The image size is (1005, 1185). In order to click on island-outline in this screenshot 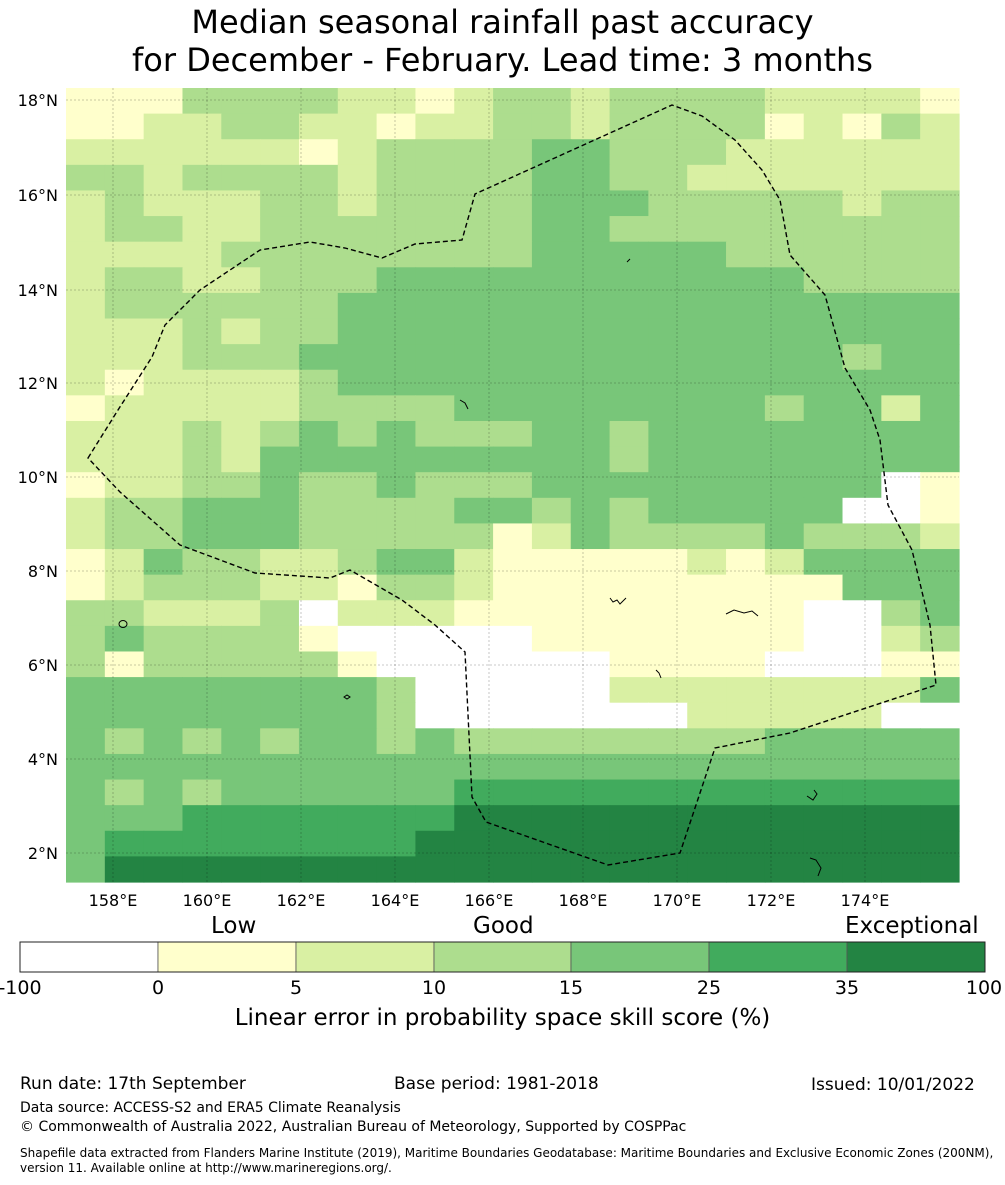, I will do `click(812, 795)`.